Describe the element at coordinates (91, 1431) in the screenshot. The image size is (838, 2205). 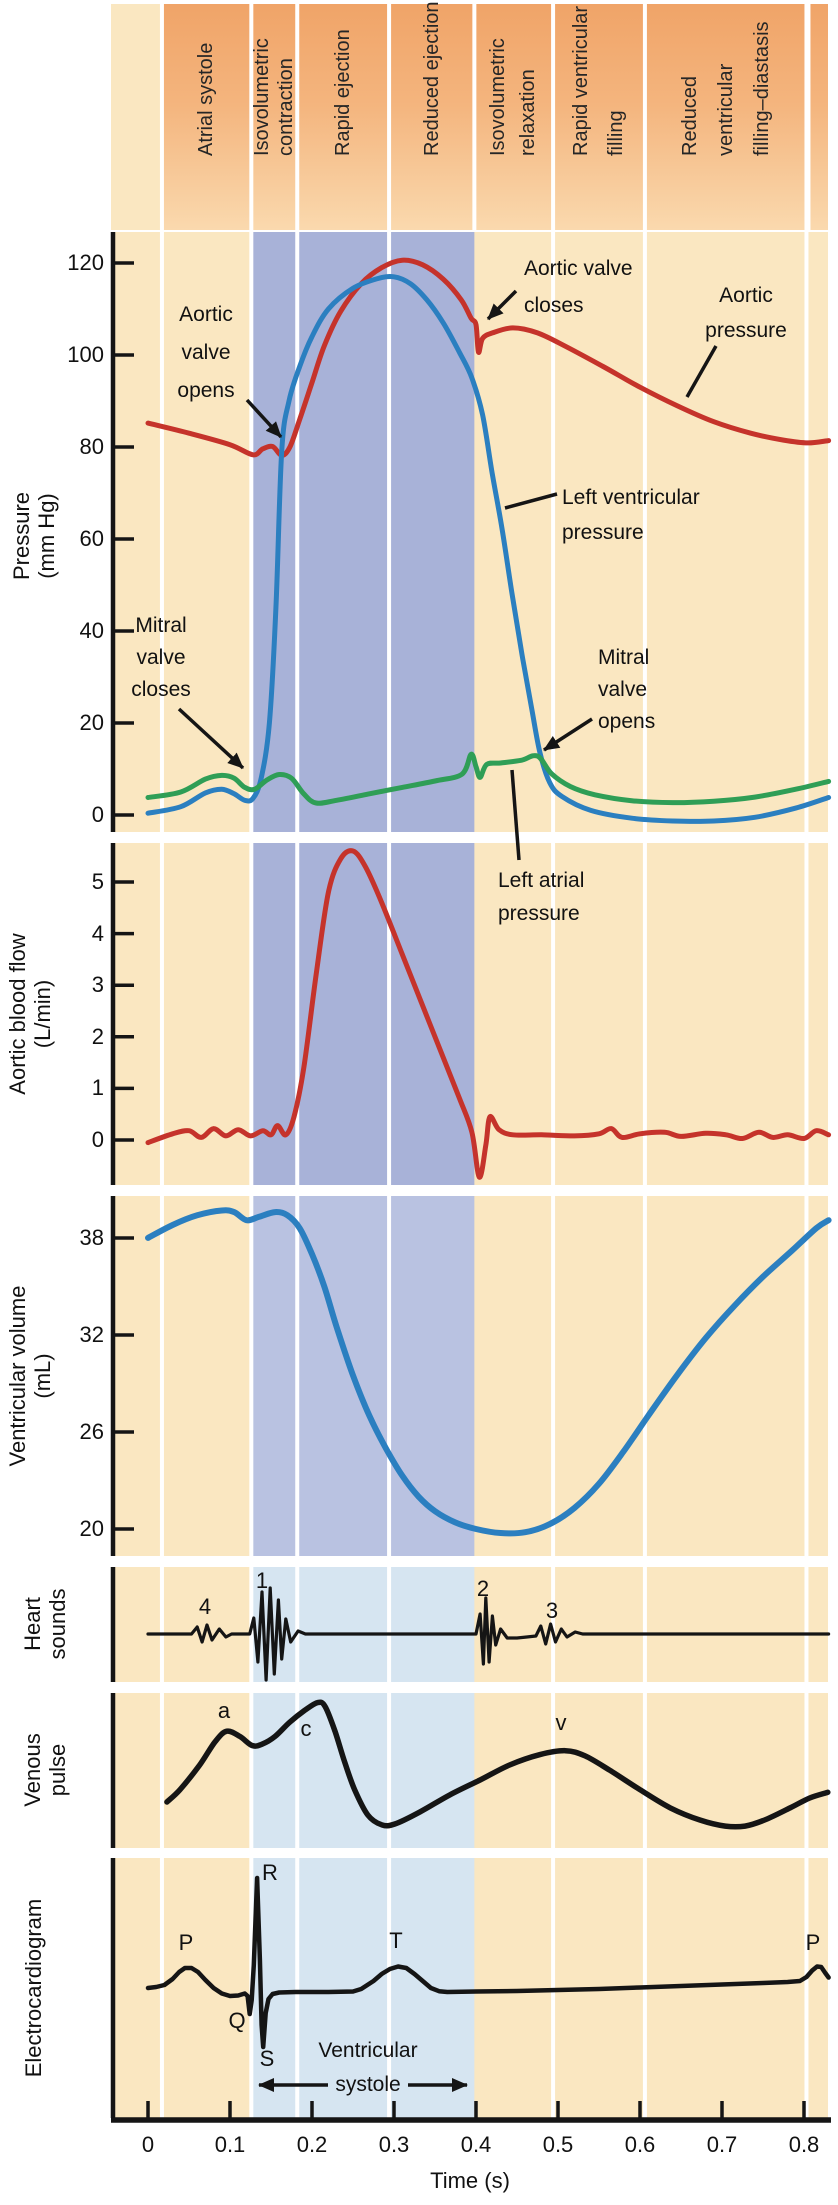
I see `ventricular_volume-tick-label: 26` at that location.